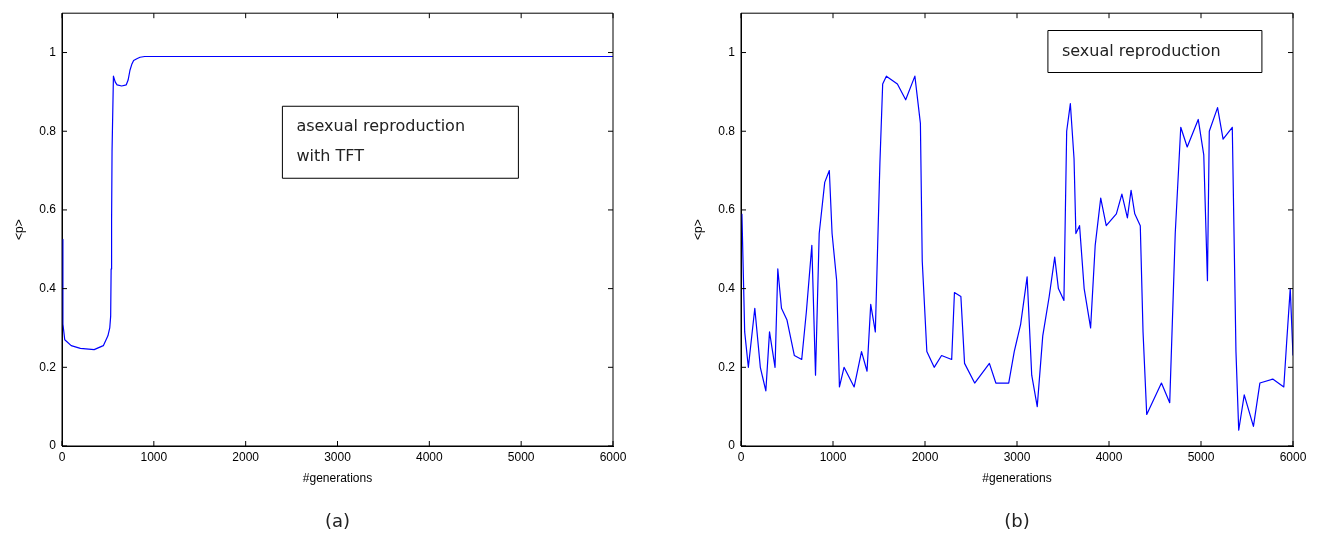 The image size is (1322, 541). I want to click on text: (b), so click(1017, 520).